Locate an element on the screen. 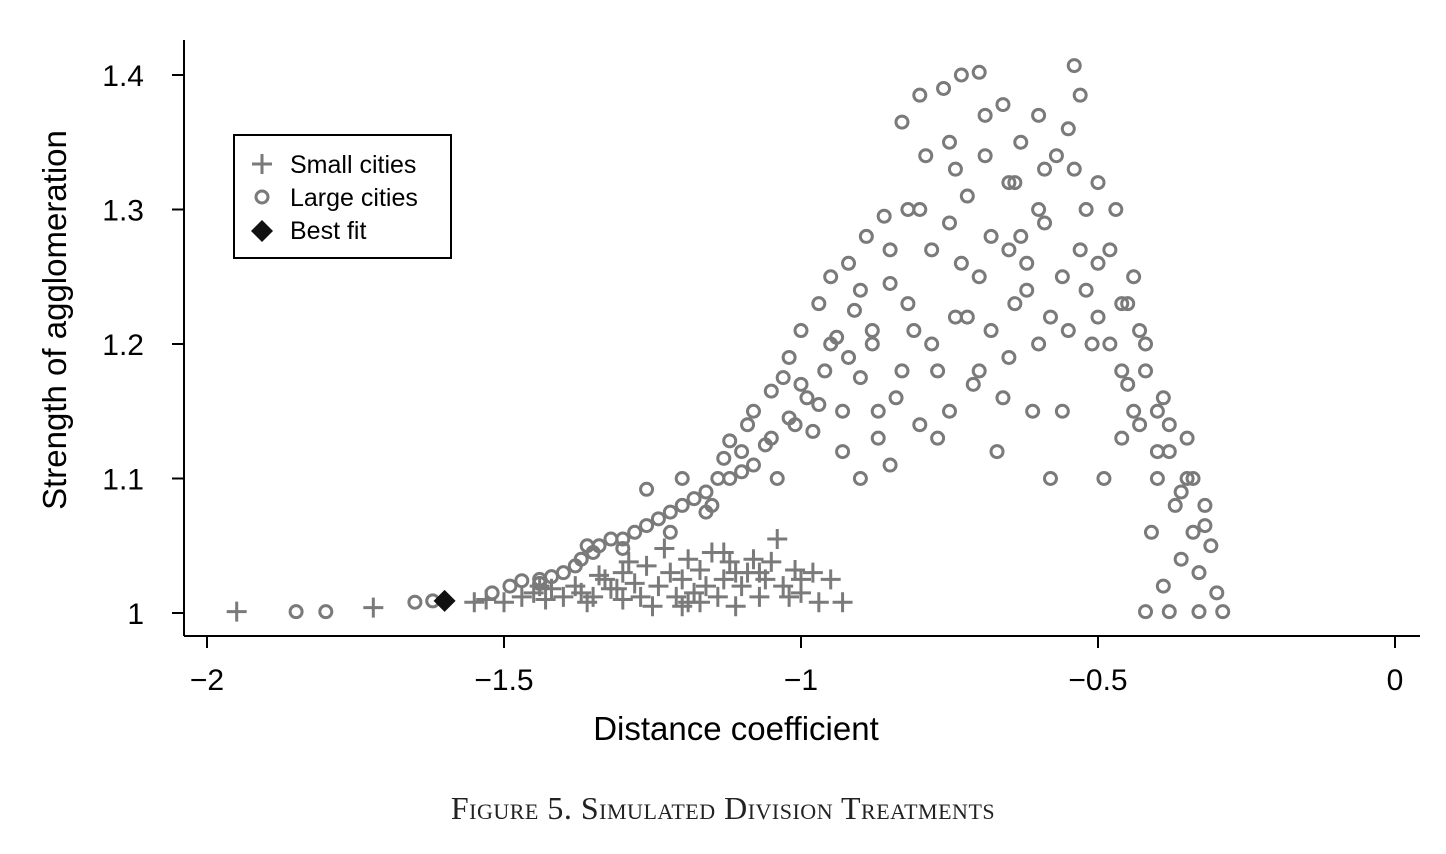  legend-marker-best-fit is located at coordinates (262, 231).